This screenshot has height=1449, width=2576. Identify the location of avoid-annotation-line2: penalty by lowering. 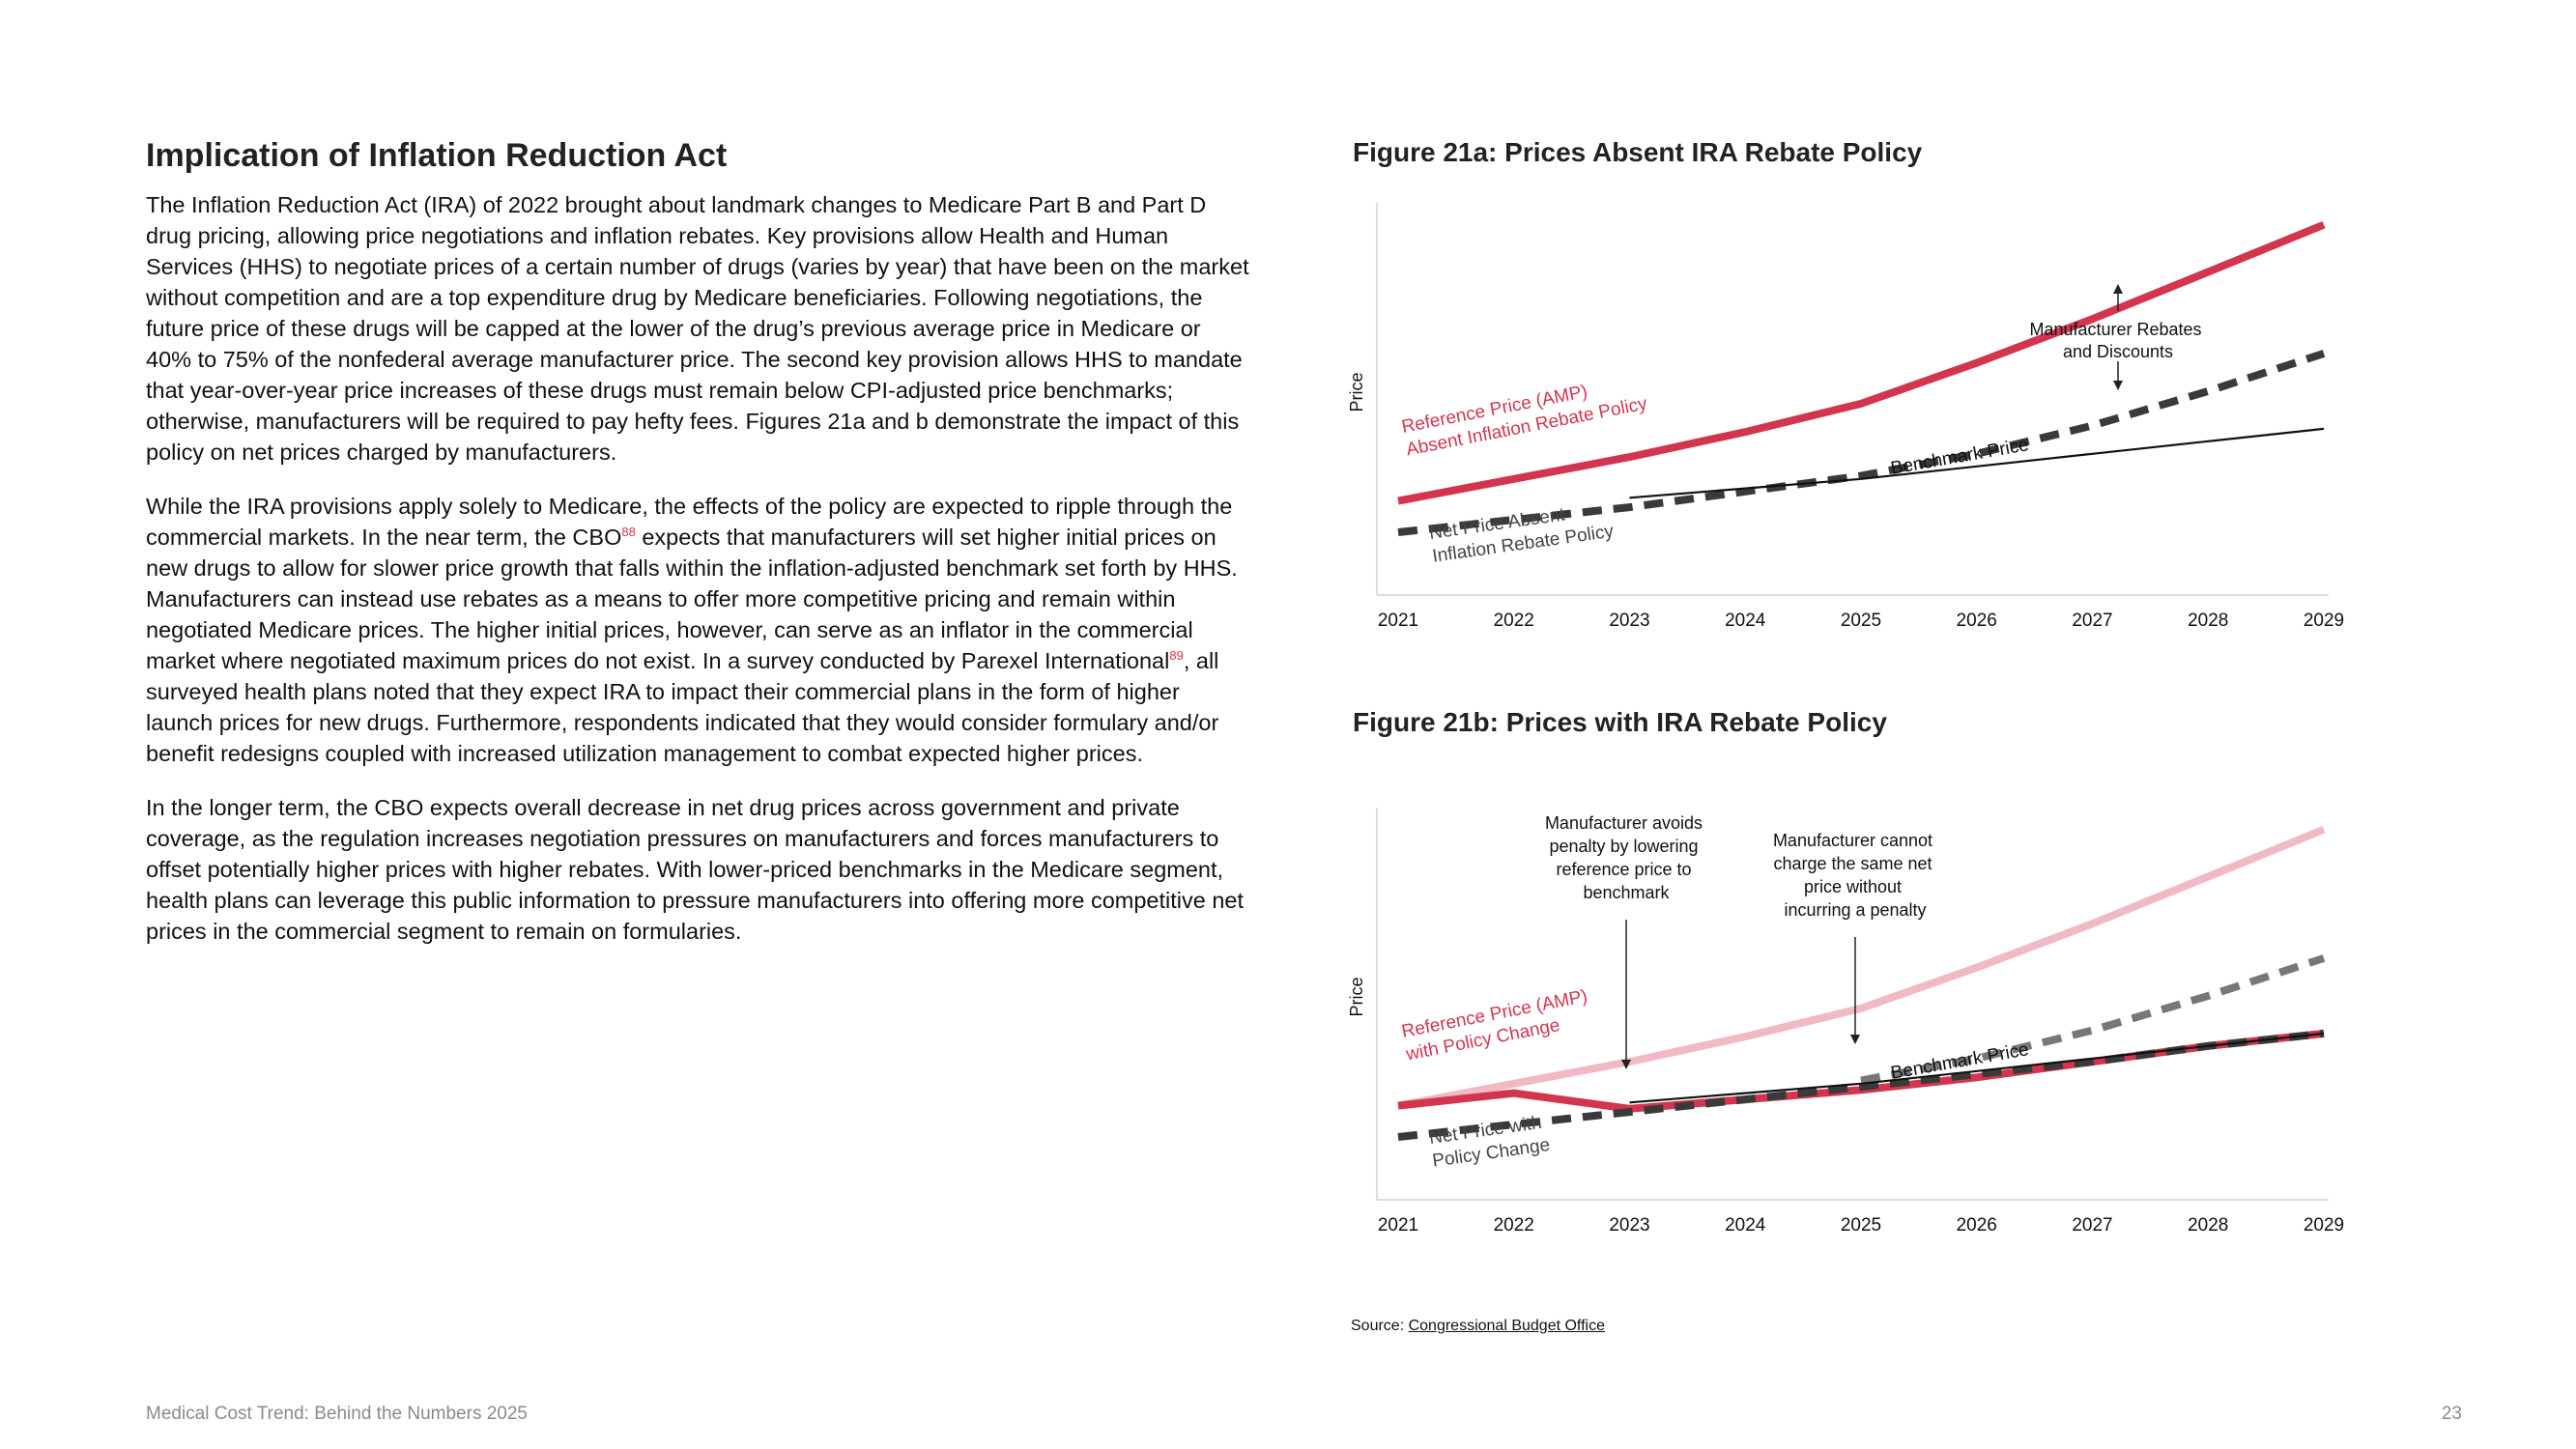
(1624, 846).